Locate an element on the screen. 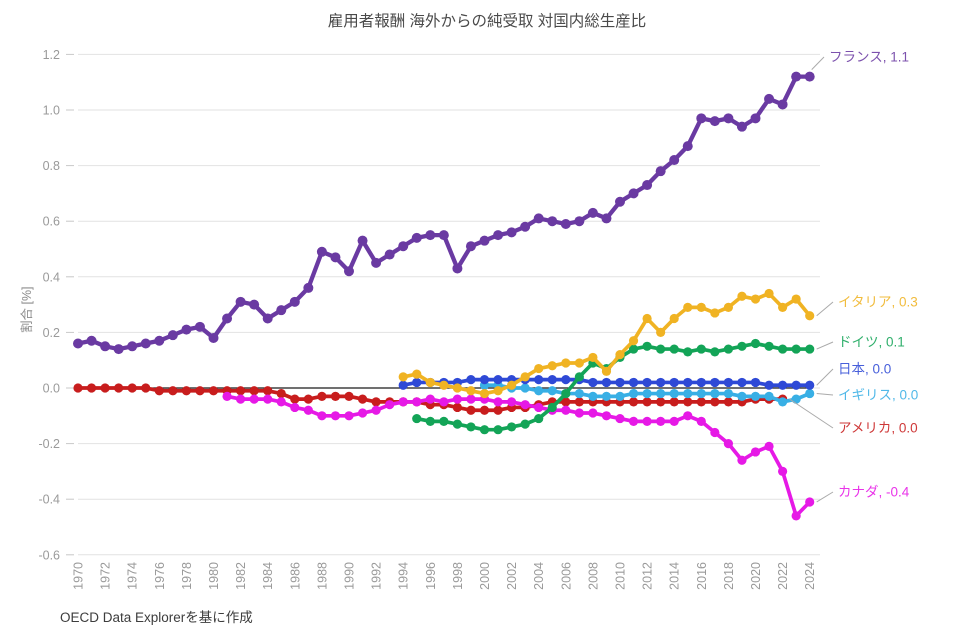 This screenshot has width=975, height=636. leader-line-usa is located at coordinates (811, 413).